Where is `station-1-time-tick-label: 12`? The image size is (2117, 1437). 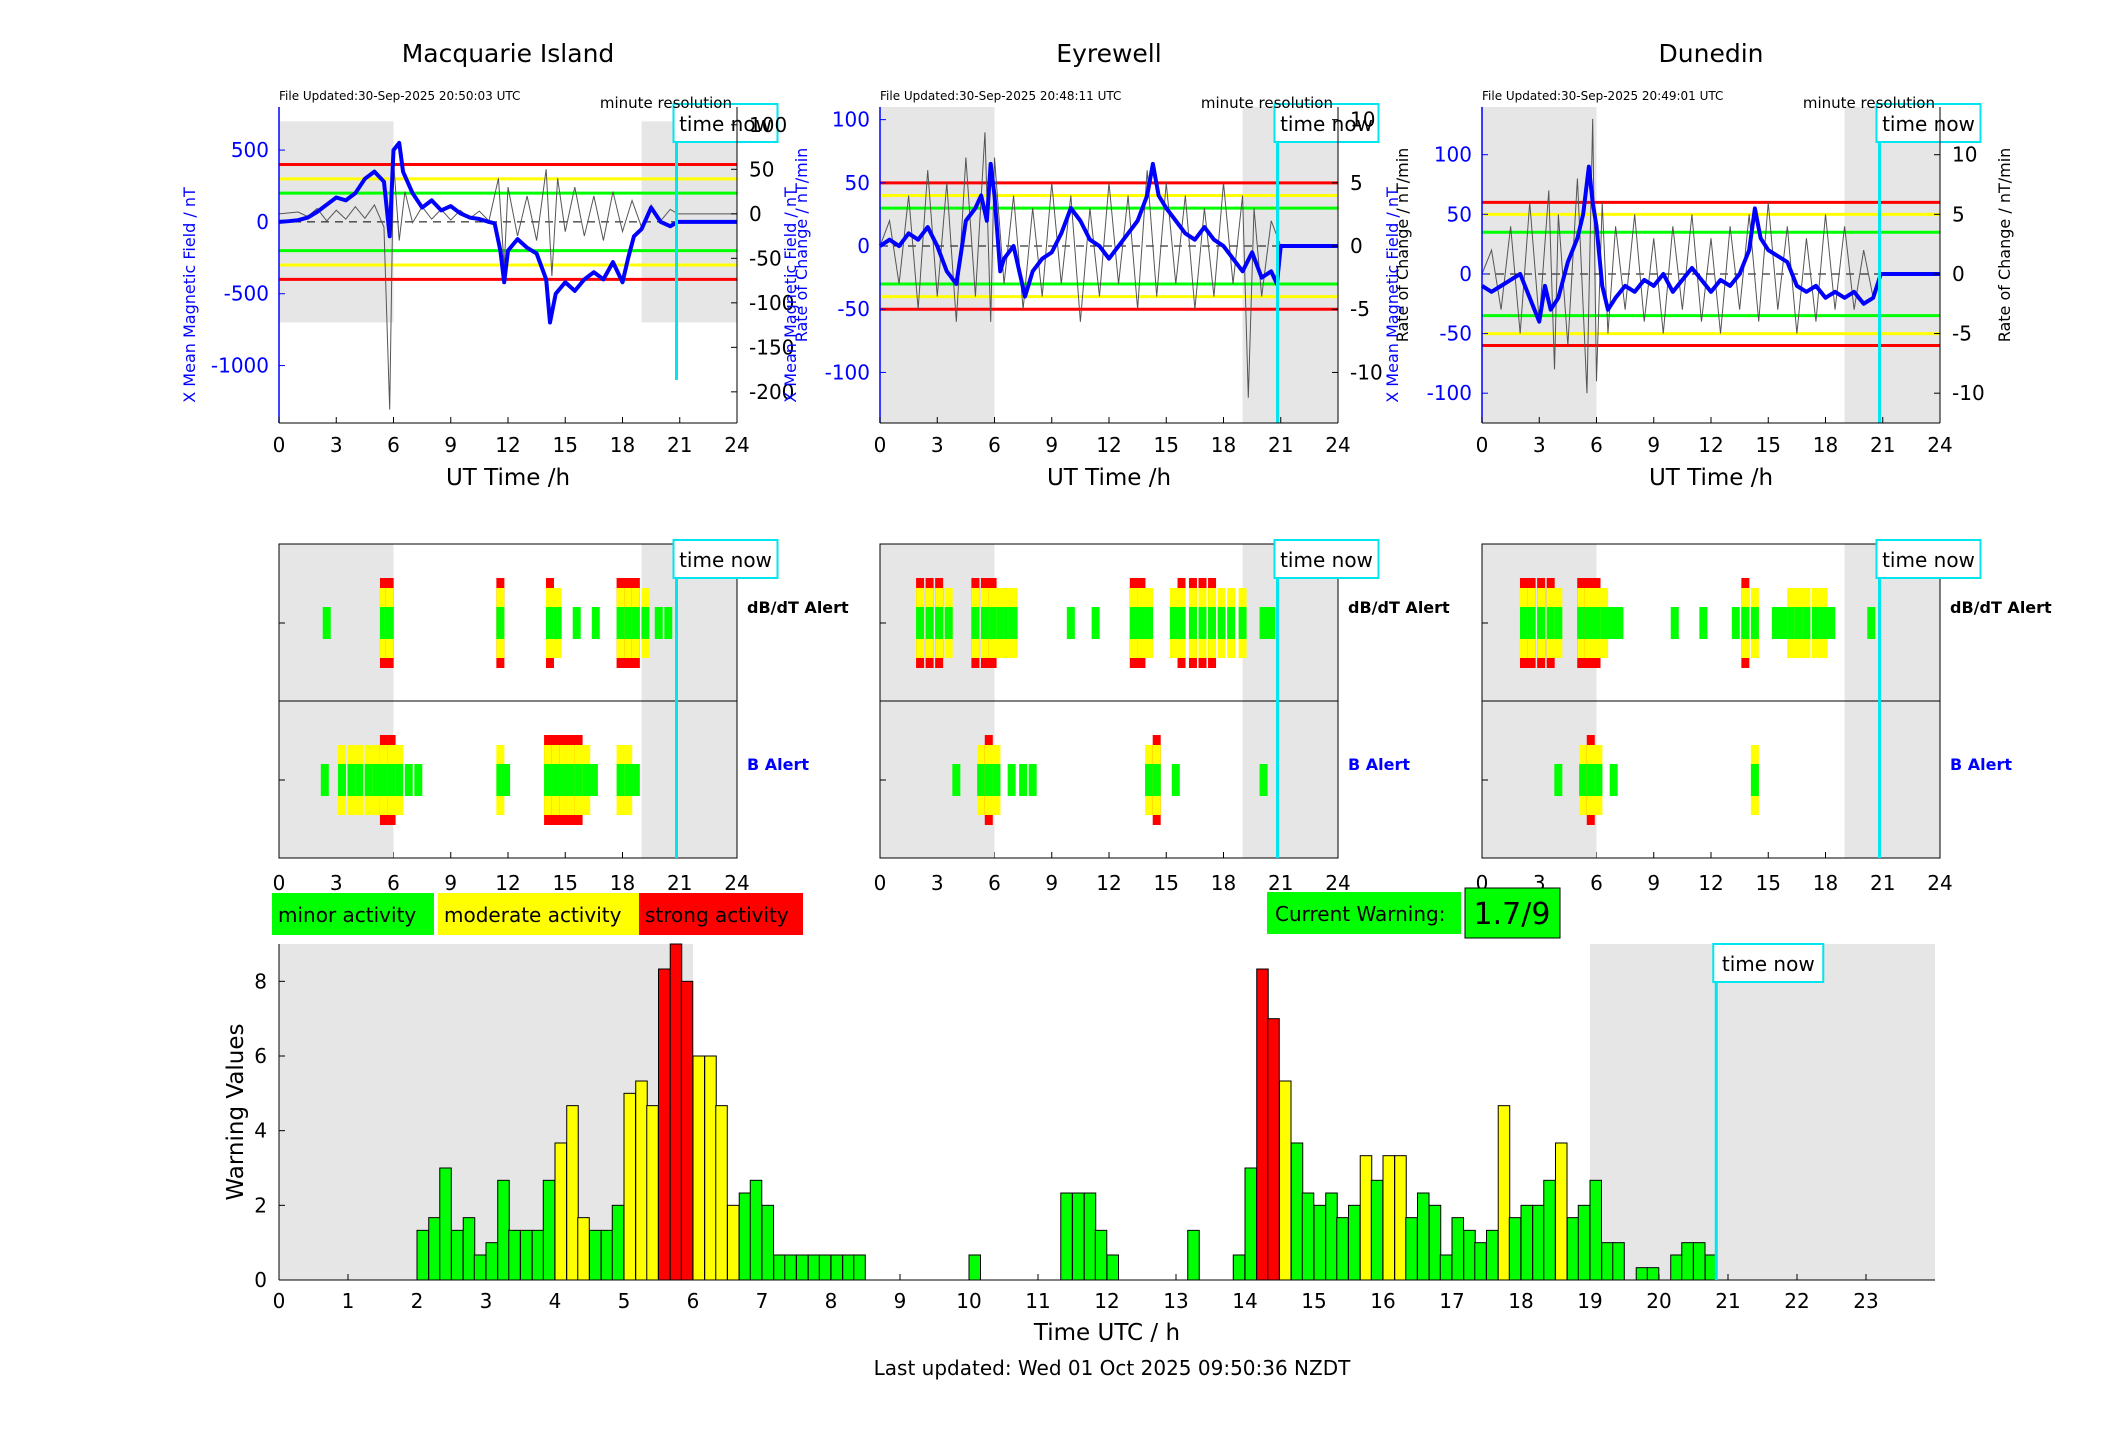 station-1-time-tick-label: 12 is located at coordinates (1108, 445).